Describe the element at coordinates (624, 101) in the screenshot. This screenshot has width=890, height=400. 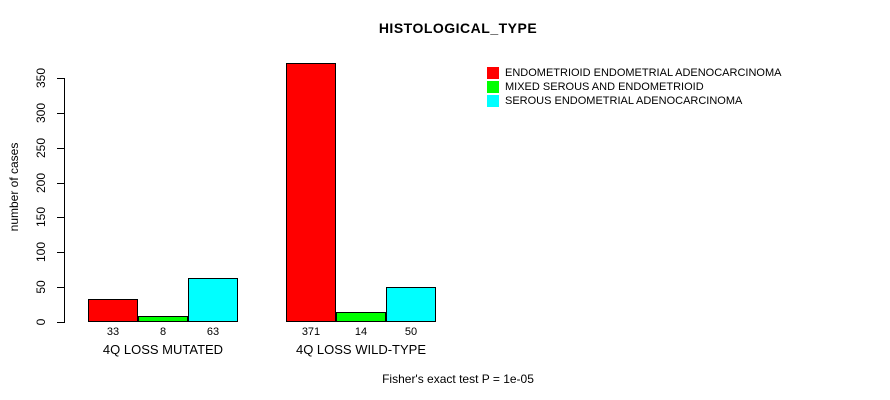
I see `legend-label: SEROUS ENDOMETRIAL ADENOCARCINOMA` at that location.